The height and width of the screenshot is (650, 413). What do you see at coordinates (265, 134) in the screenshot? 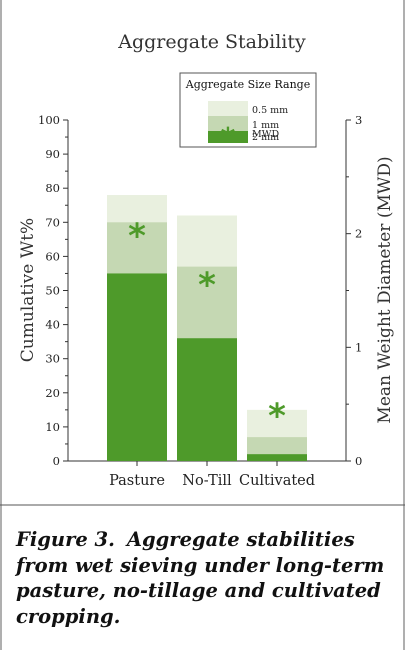
I see `legend-label-mwd: MWD` at bounding box center [265, 134].